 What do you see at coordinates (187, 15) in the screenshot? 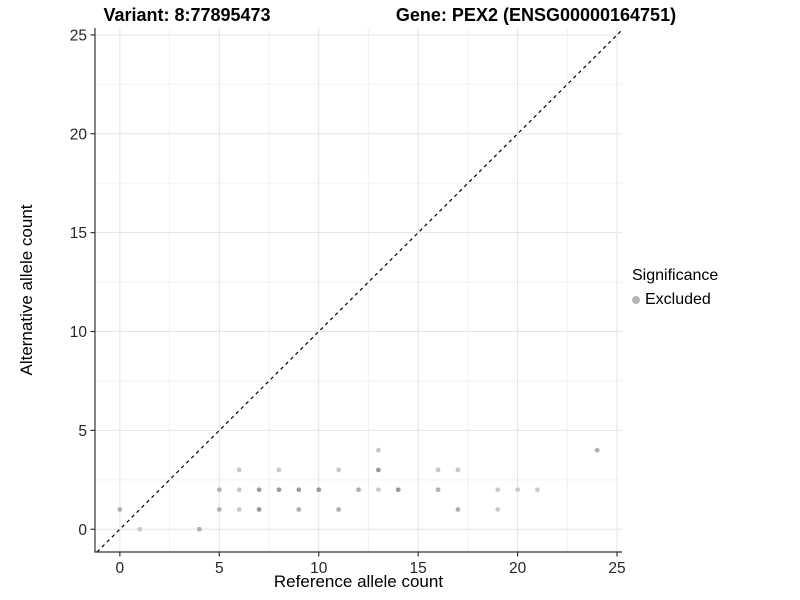
I see `variant-title: Variant: 8:77895473` at bounding box center [187, 15].